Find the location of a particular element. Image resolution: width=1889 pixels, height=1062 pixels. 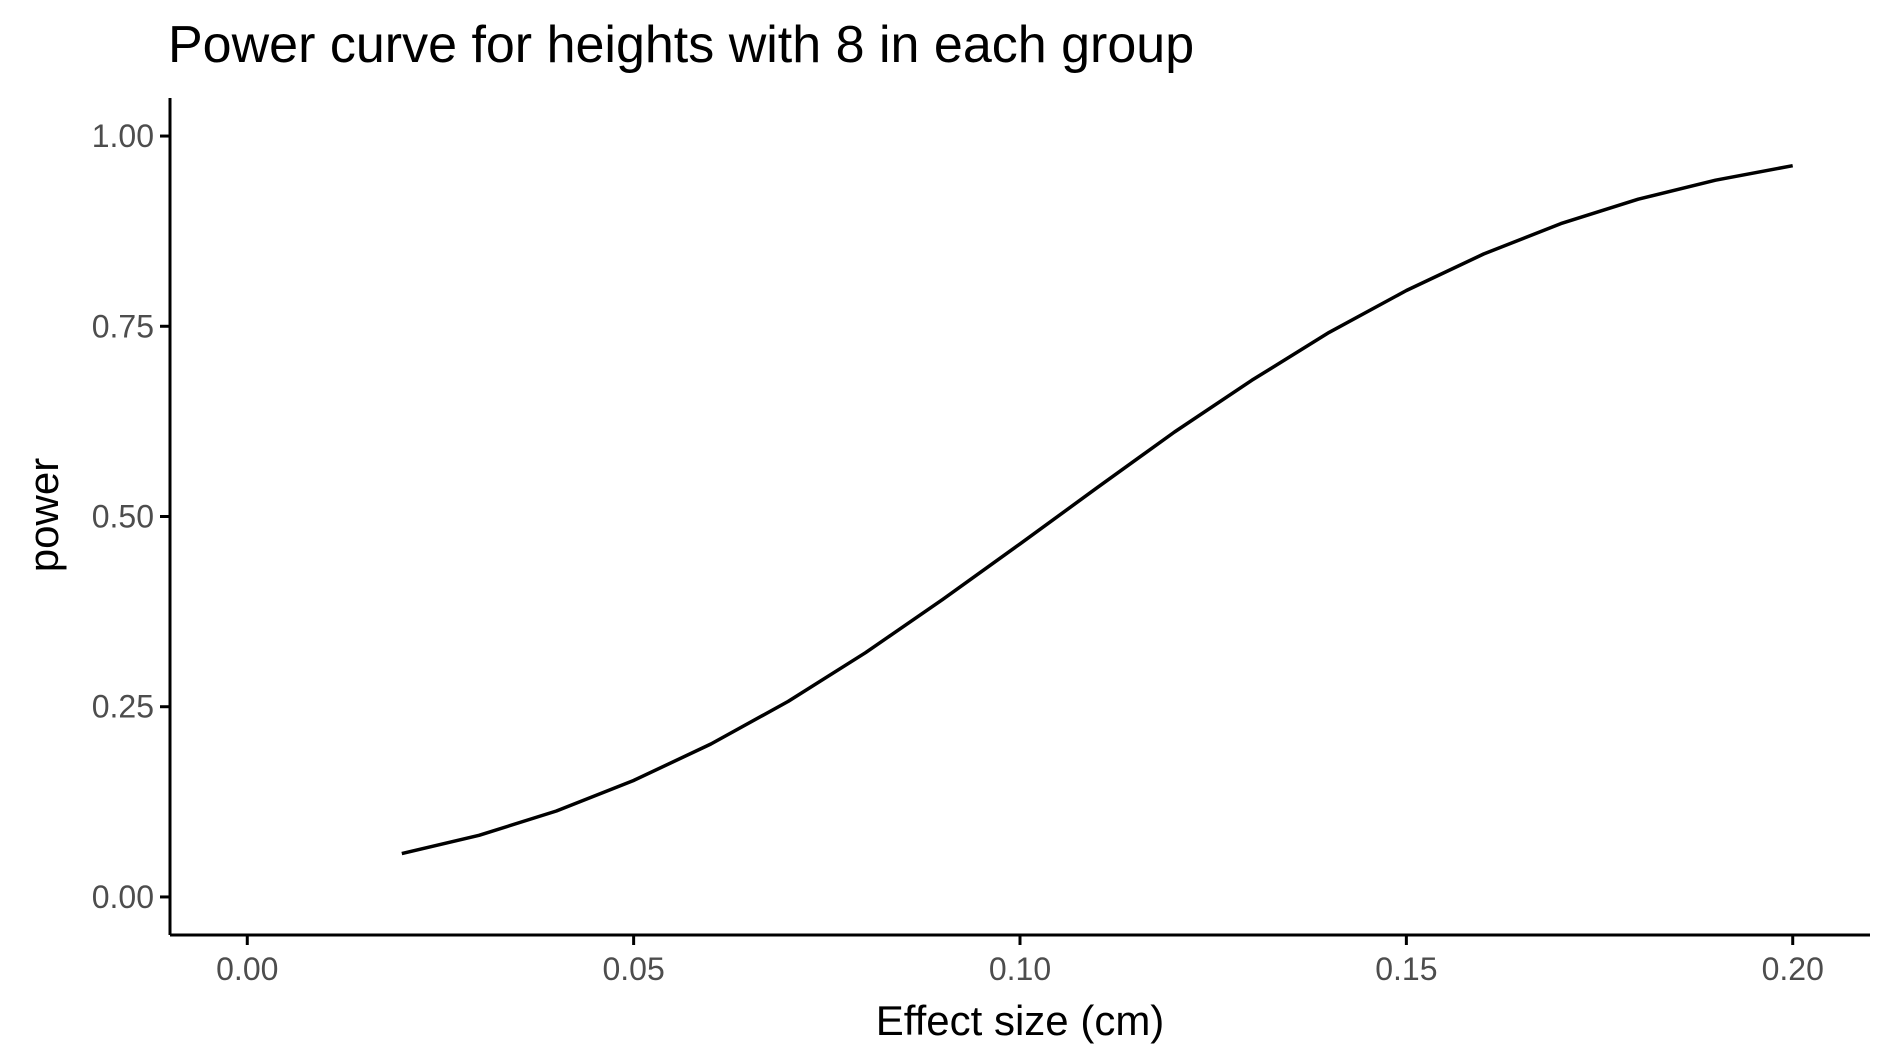

x-tick-label: 0.20 is located at coordinates (1793, 969).